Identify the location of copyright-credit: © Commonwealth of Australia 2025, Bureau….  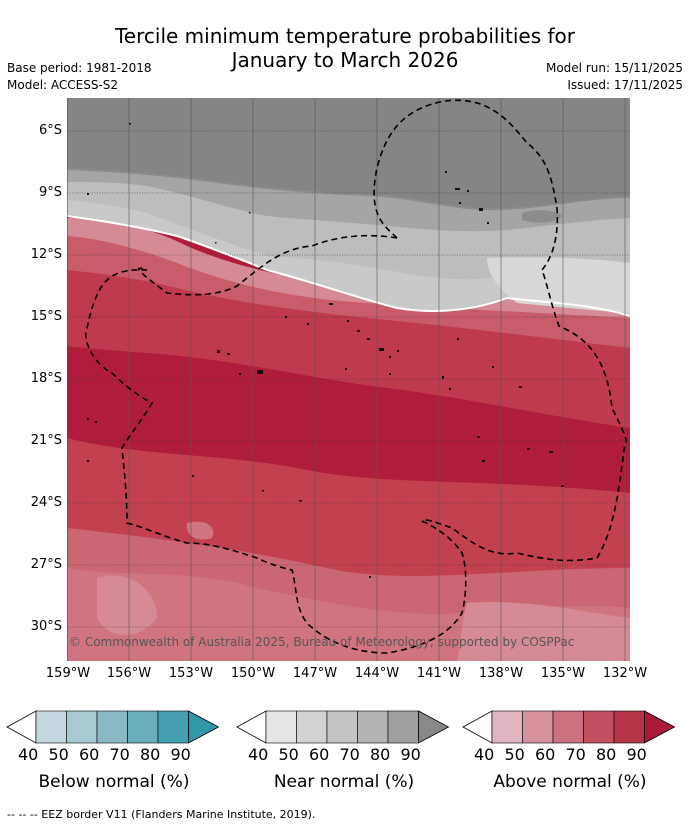
(322, 642).